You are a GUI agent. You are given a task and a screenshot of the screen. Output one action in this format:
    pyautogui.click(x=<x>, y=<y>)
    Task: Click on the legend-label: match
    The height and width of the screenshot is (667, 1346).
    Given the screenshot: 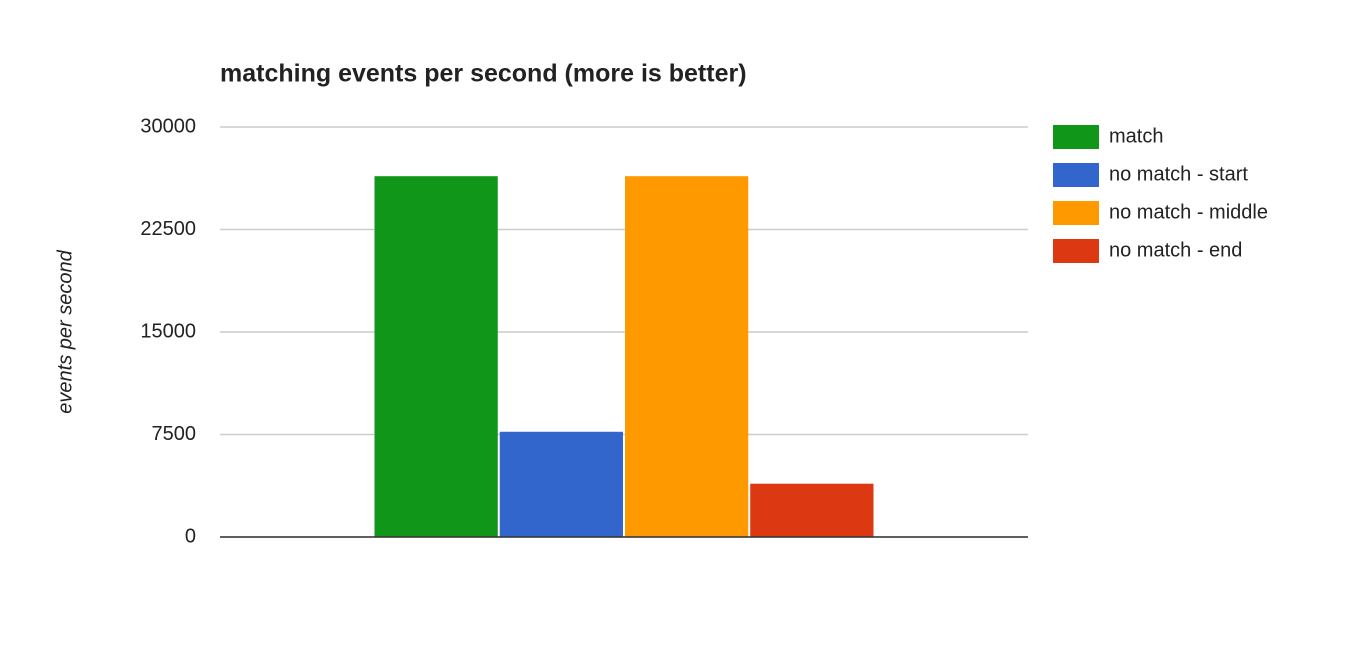 What is the action you would take?
    pyautogui.click(x=1136, y=136)
    